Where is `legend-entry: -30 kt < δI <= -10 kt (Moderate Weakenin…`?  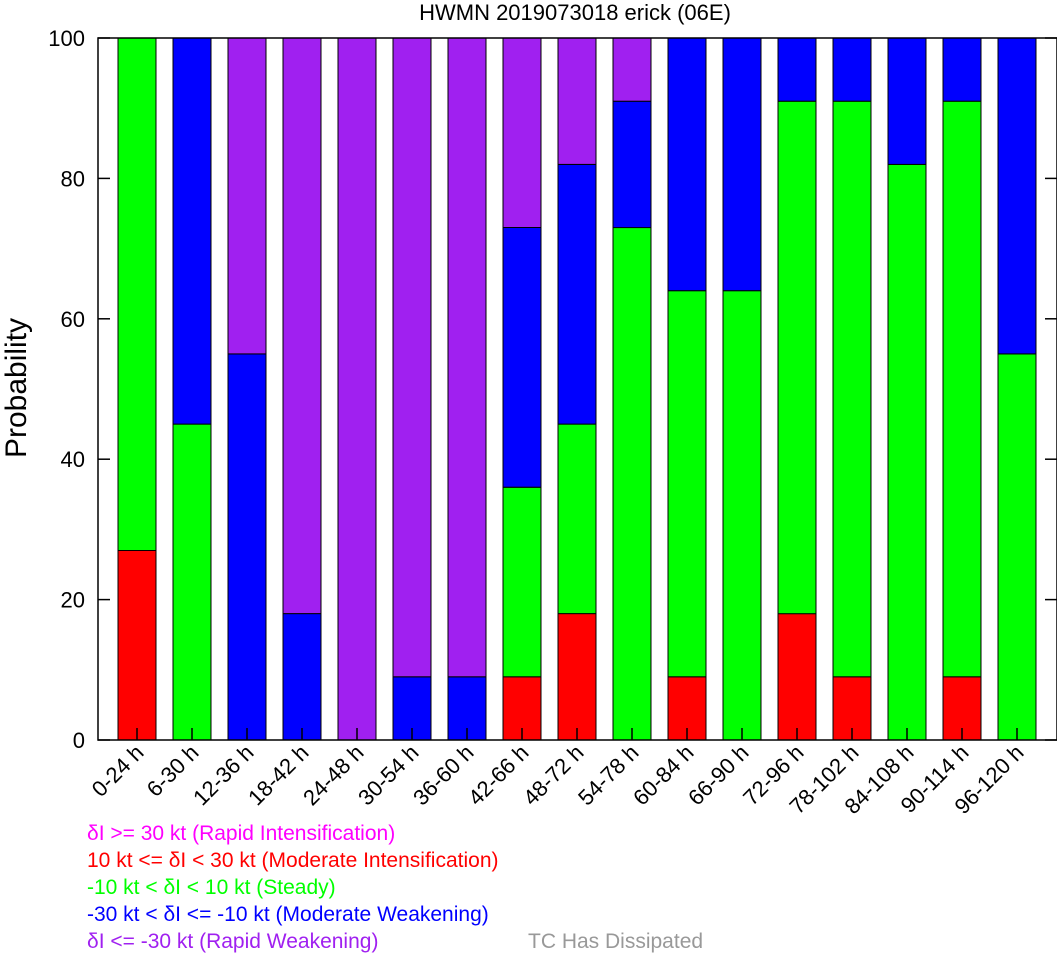 legend-entry: -30 kt < δI <= -10 kt (Moderate Weakenin… is located at coordinates (288, 914).